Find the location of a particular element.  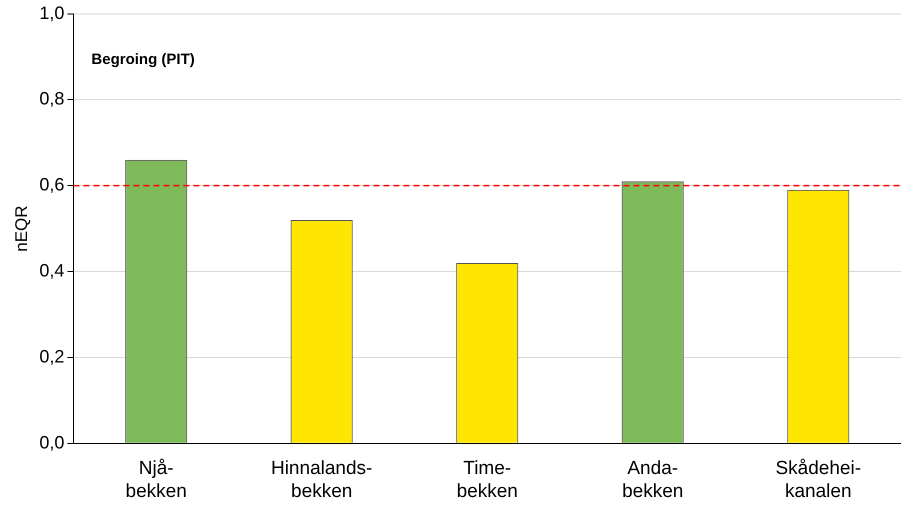

y-axis-title: nEQR is located at coordinates (21, 228).